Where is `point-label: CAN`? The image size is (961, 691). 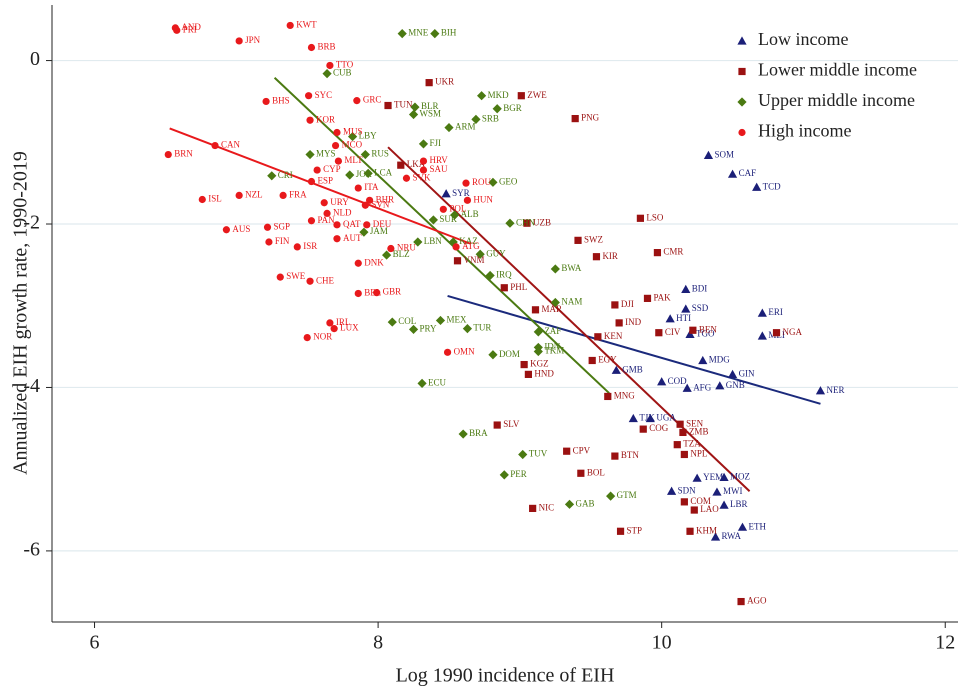 point-label: CAN is located at coordinates (231, 145).